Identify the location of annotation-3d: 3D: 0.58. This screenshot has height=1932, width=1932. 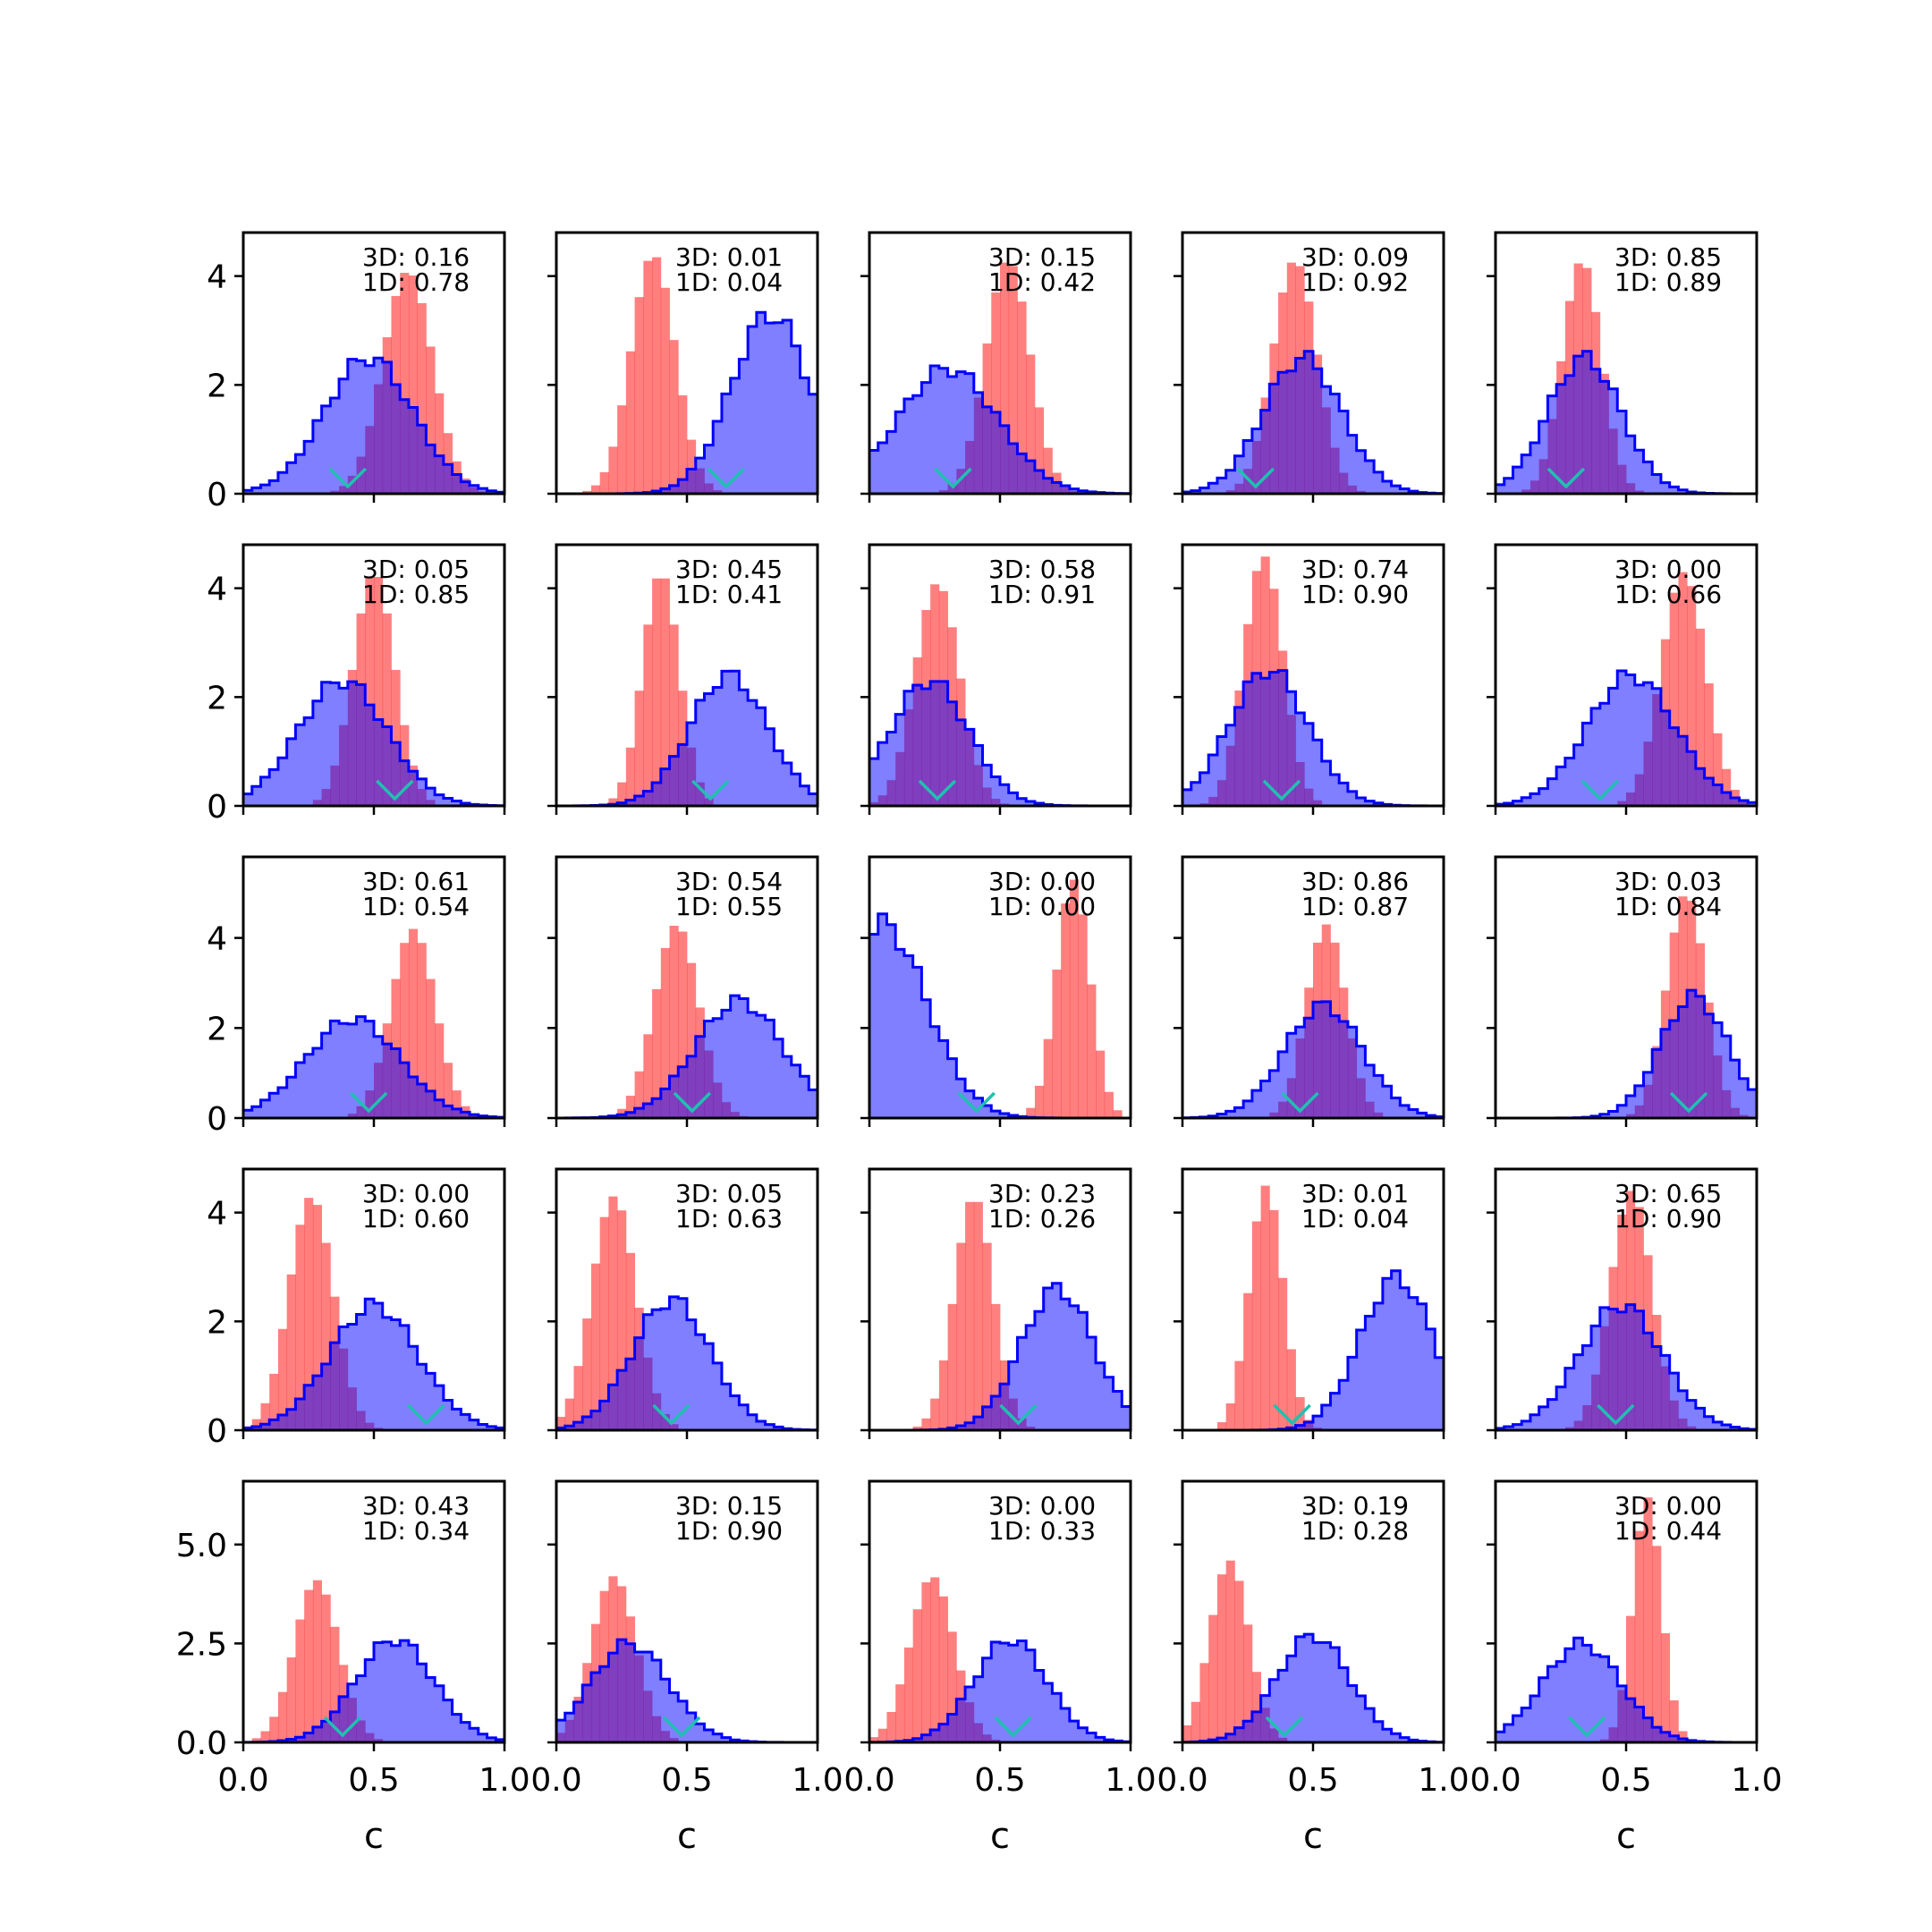
(1042, 569).